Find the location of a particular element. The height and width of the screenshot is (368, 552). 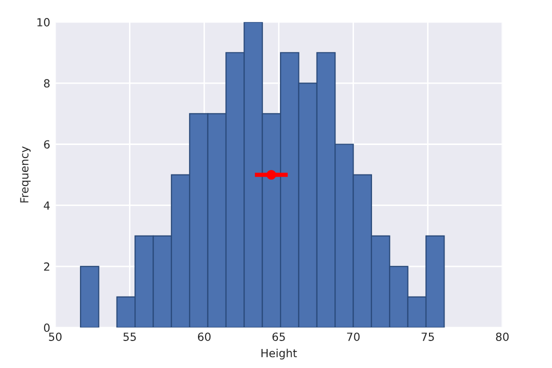

x-tick-label: 60 is located at coordinates (204, 336).